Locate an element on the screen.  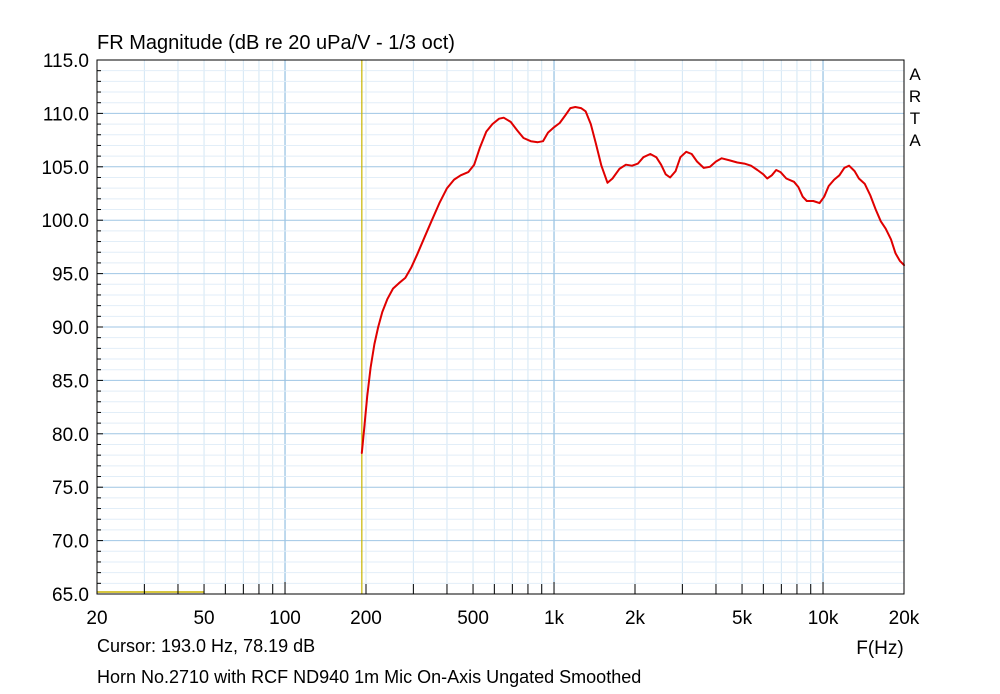
y-tick-label: 95.0 is located at coordinates (70, 275).